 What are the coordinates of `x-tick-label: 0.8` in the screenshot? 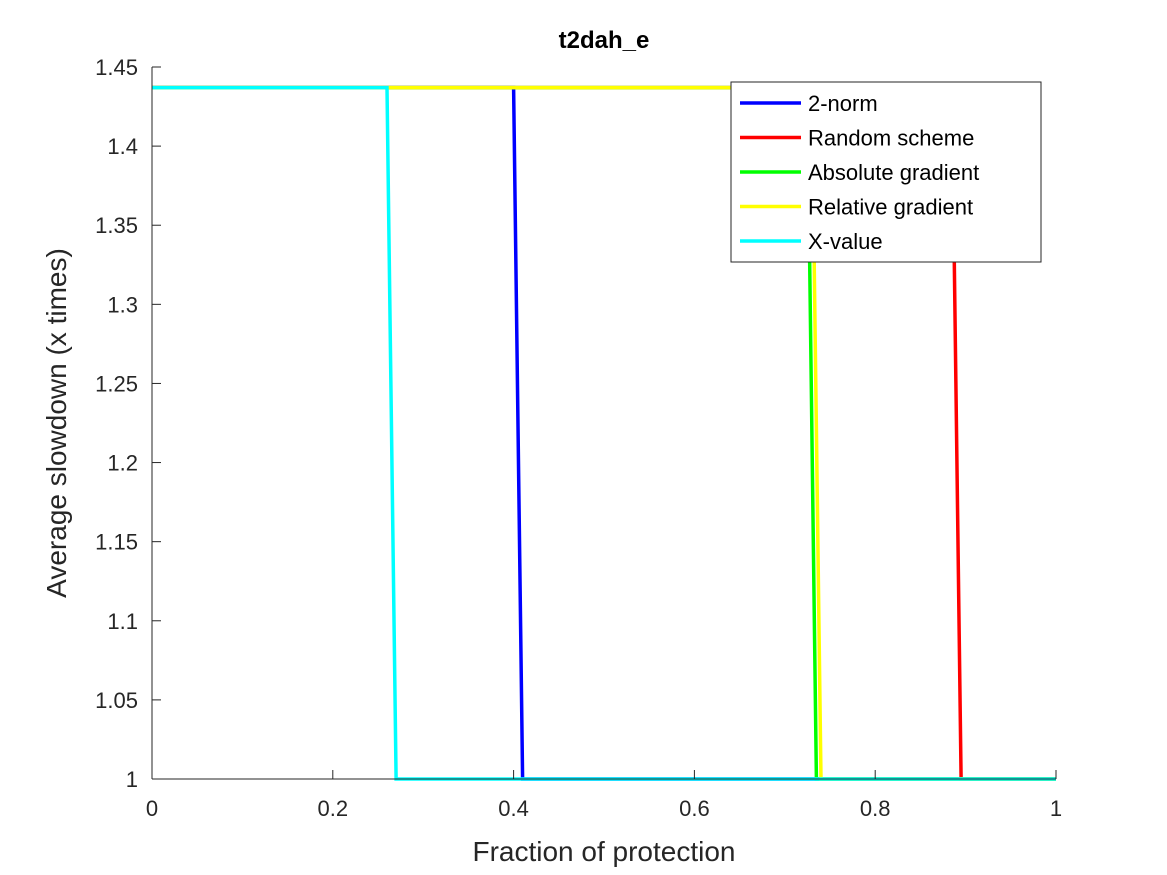 It's located at (875, 808).